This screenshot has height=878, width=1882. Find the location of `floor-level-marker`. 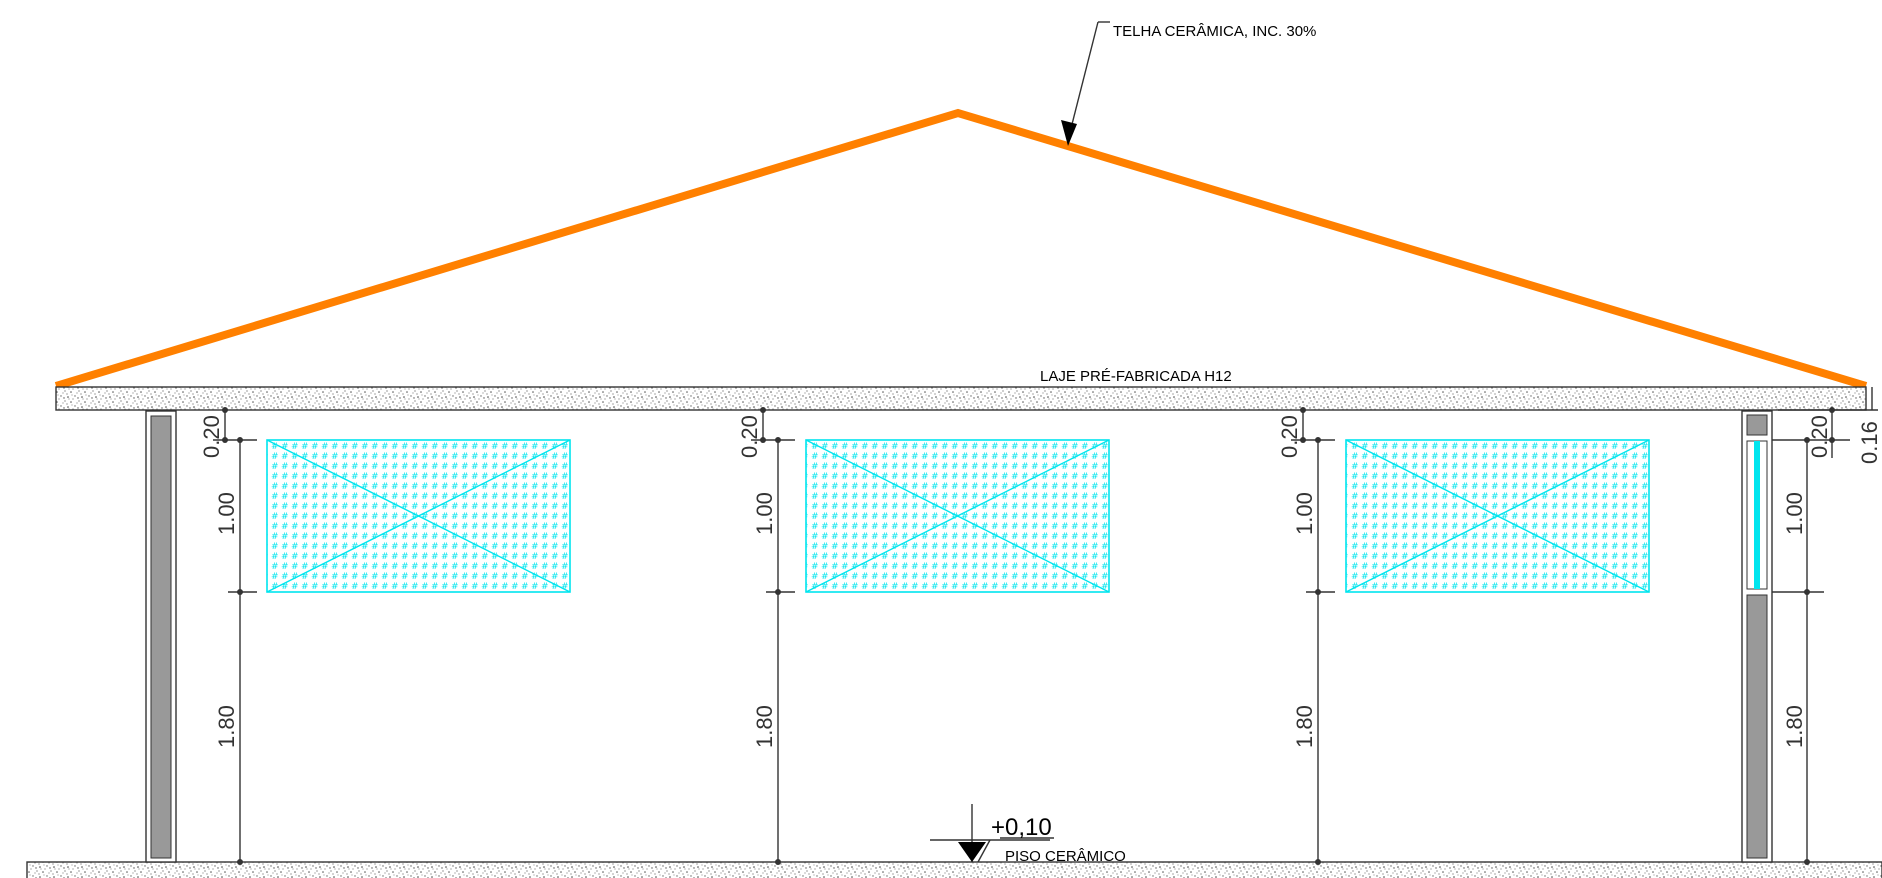

floor-level-marker is located at coordinates (992, 833).